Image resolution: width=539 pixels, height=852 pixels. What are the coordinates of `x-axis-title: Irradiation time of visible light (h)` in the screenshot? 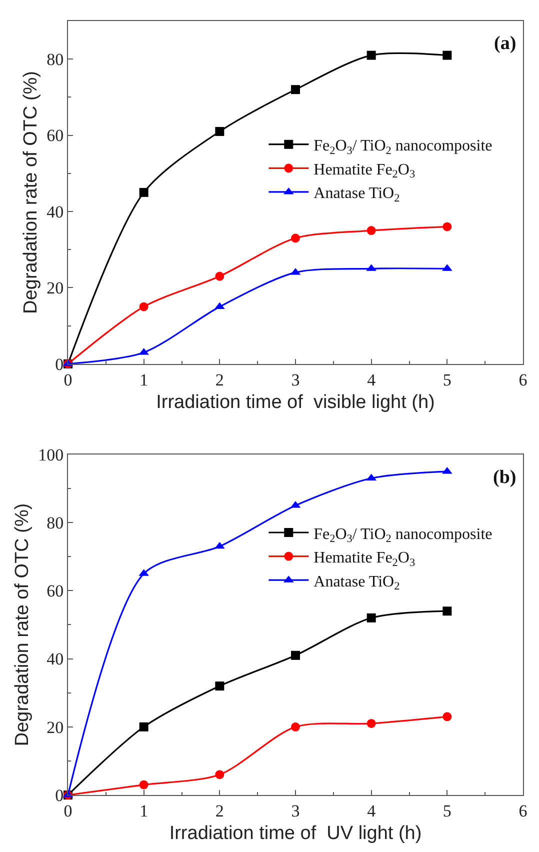 It's located at (295, 403).